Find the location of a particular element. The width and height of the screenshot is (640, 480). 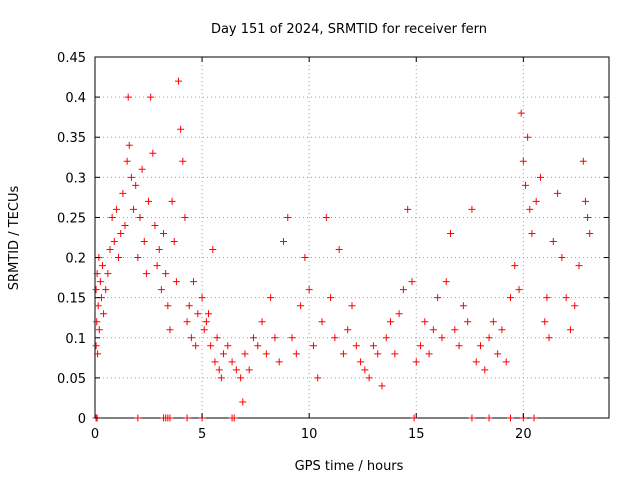

y-tick-label: 0.05 is located at coordinates (71, 379).